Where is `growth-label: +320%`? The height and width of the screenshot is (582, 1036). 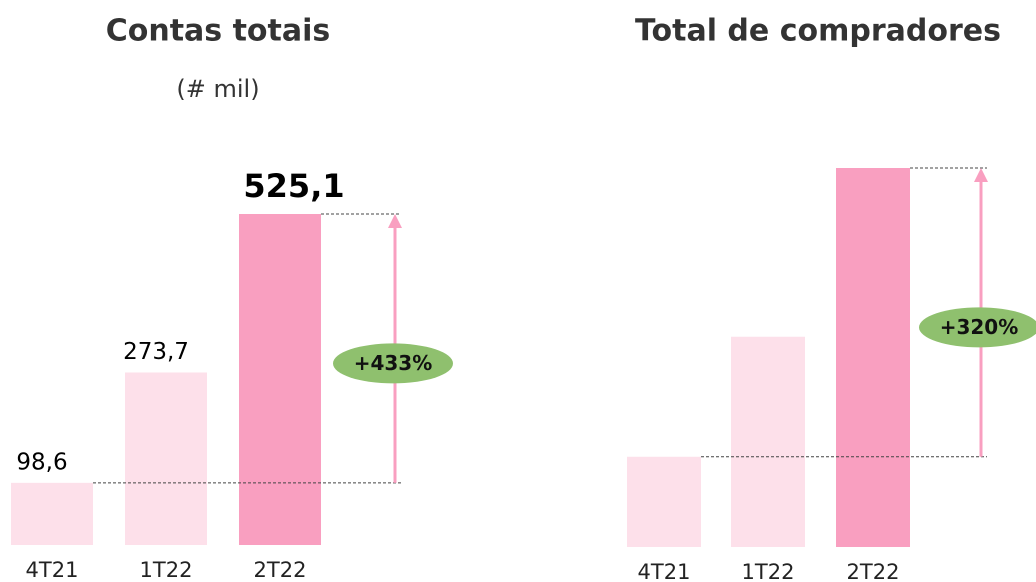
growth-label: +320% is located at coordinates (979, 327).